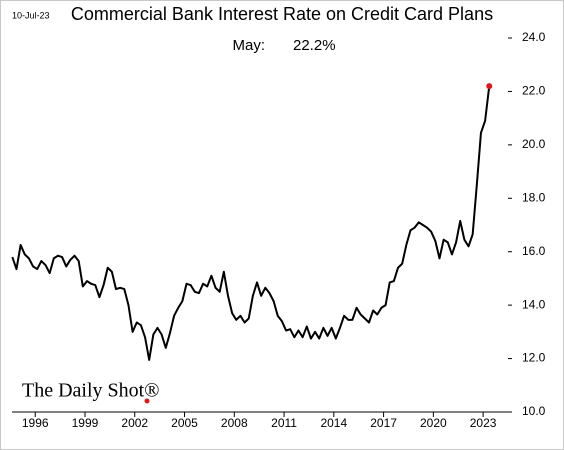  I want to click on x-tick-label: 2023, so click(483, 423).